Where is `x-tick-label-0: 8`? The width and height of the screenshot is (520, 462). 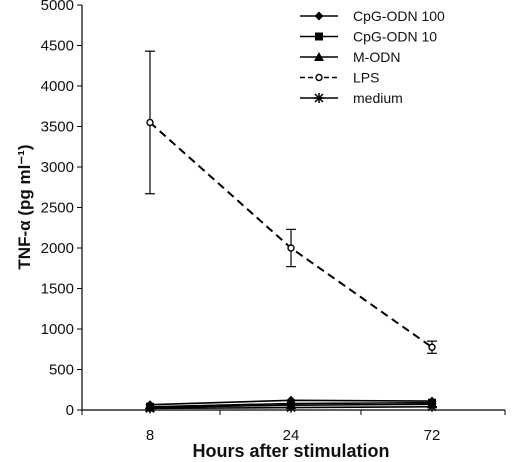
x-tick-label-0: 8 is located at coordinates (150, 435).